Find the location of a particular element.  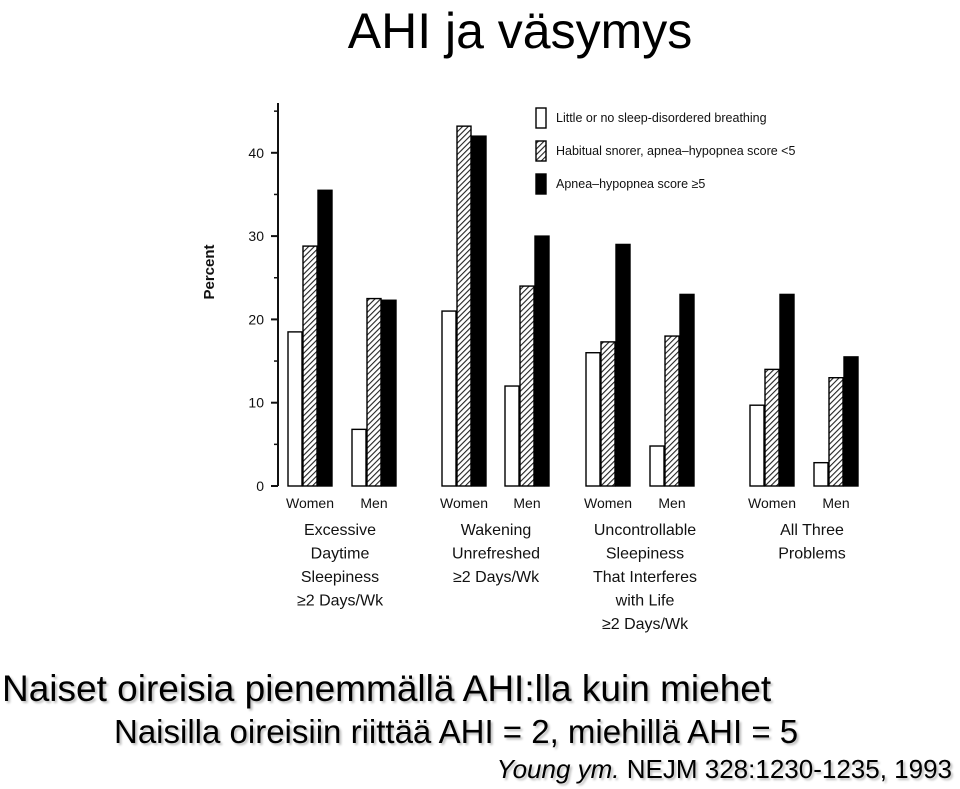

y-tick-label: 0 is located at coordinates (260, 486).